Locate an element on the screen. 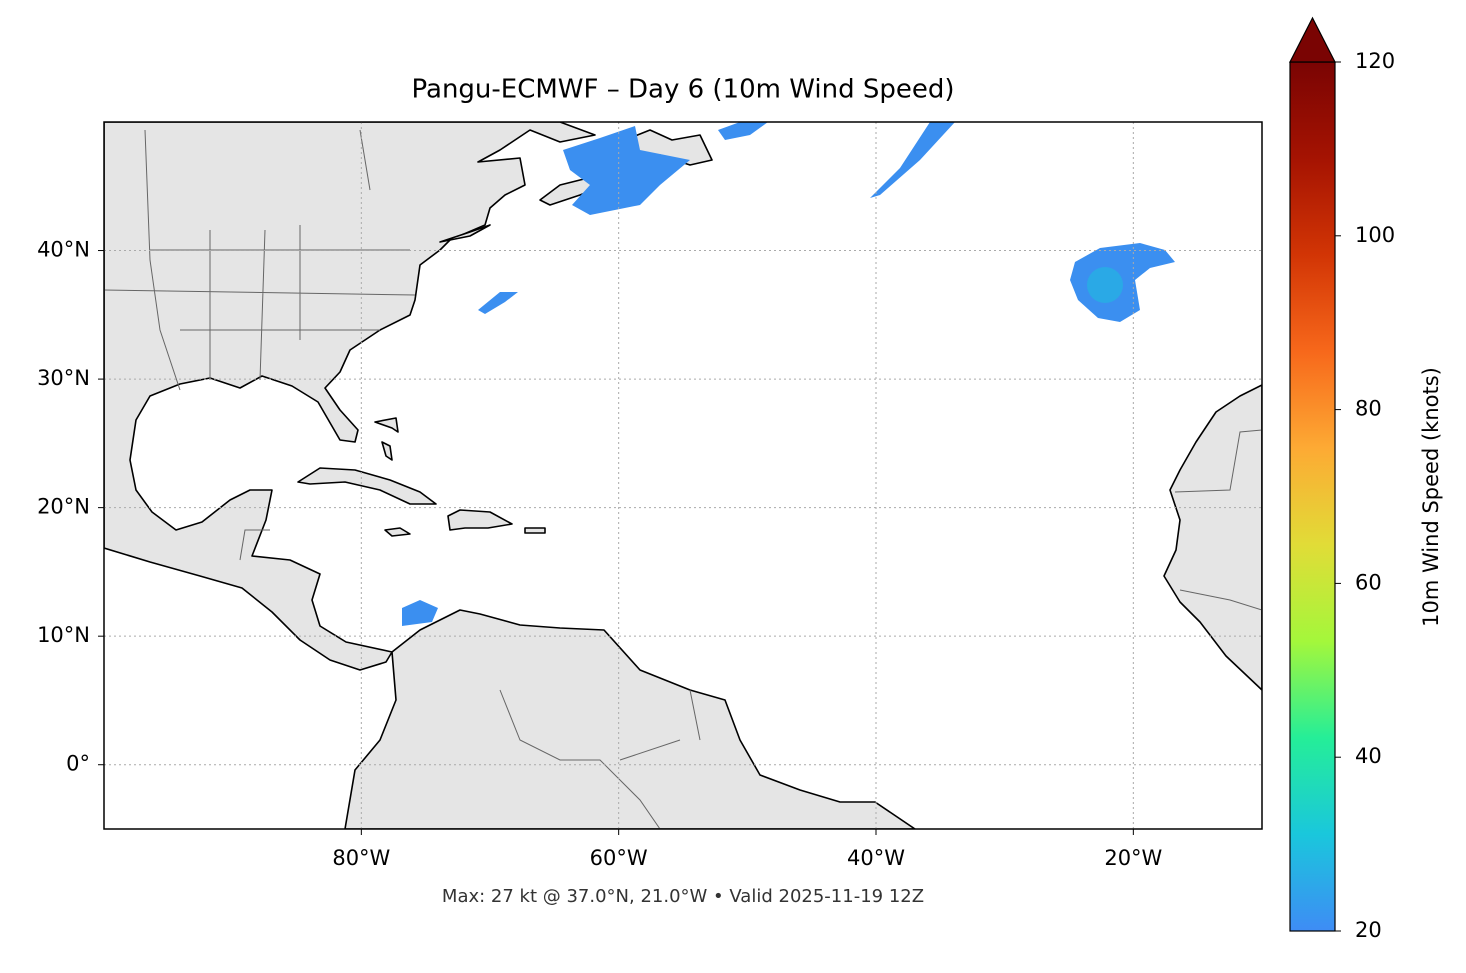 This screenshot has height=973, width=1466. wind-core is located at coordinates (1105, 285).